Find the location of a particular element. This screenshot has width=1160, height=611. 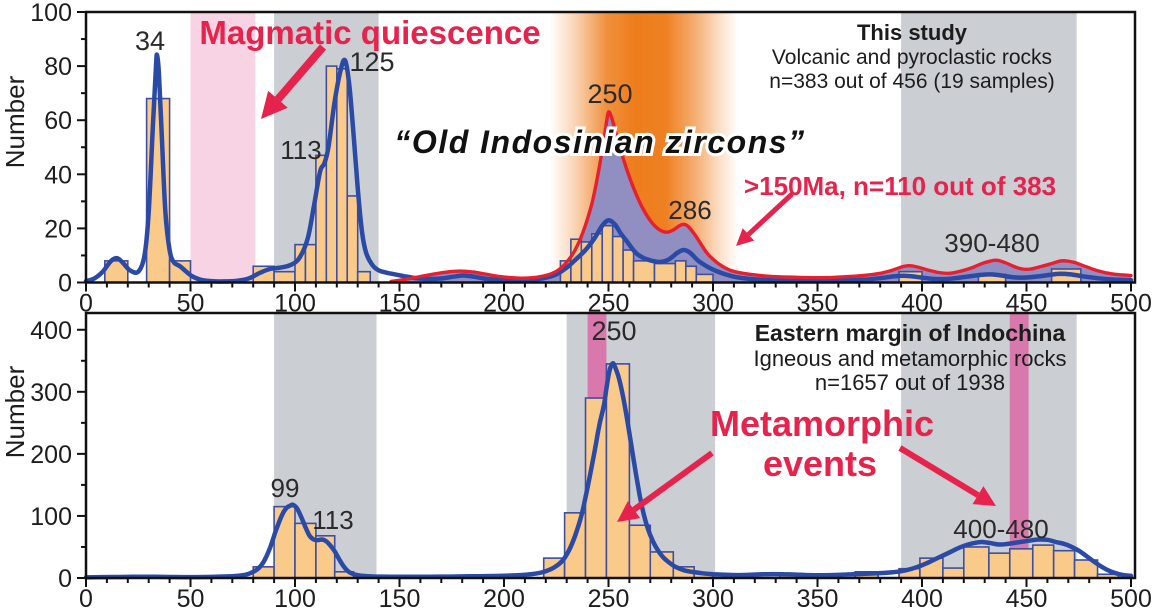

x-axis-tick-label: 500 is located at coordinates (1131, 598).